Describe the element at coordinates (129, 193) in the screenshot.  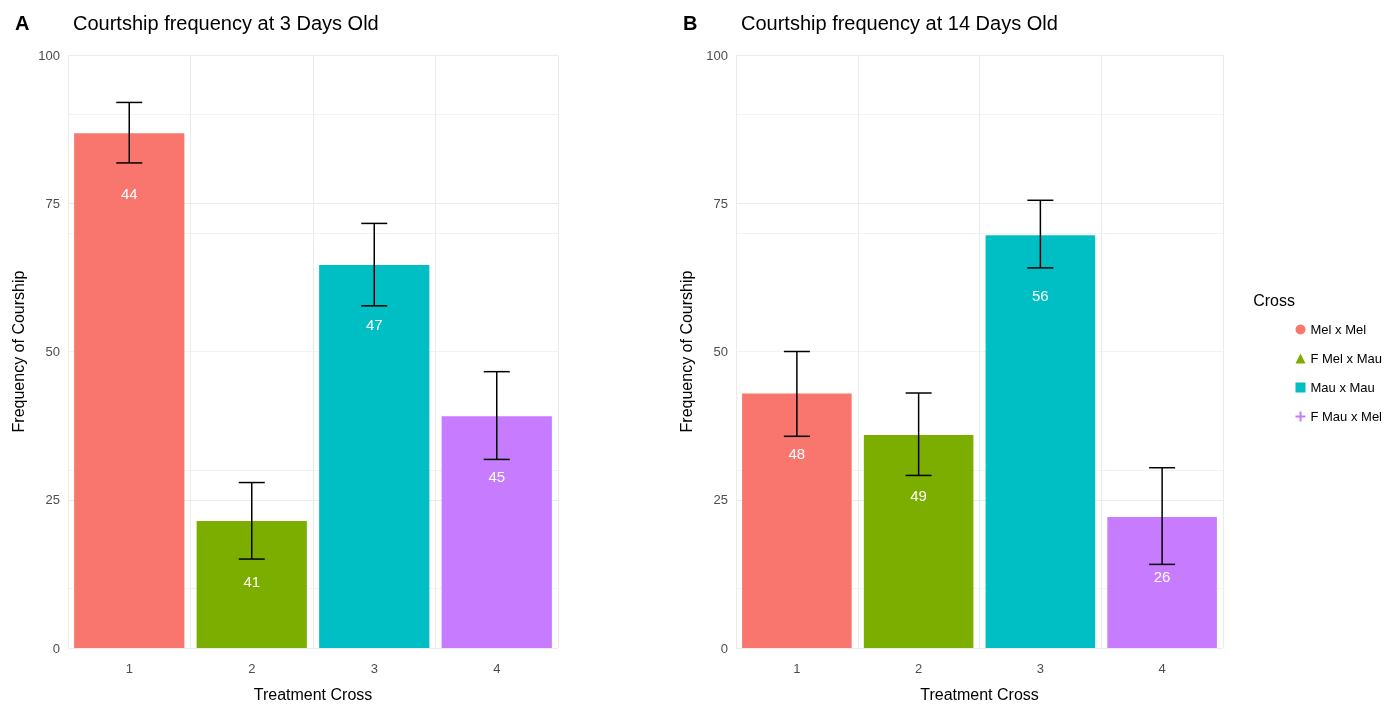
I see `annotation: 44` at that location.